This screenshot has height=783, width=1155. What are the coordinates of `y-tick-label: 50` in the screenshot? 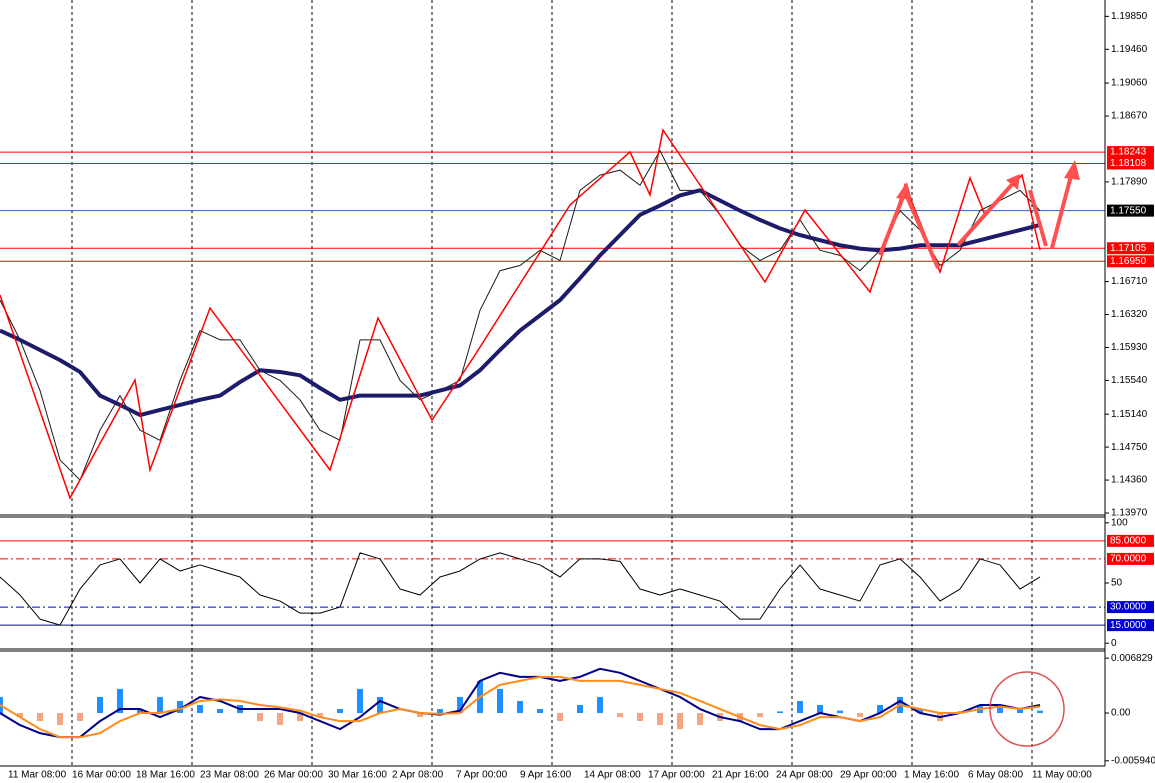 It's located at (1117, 583).